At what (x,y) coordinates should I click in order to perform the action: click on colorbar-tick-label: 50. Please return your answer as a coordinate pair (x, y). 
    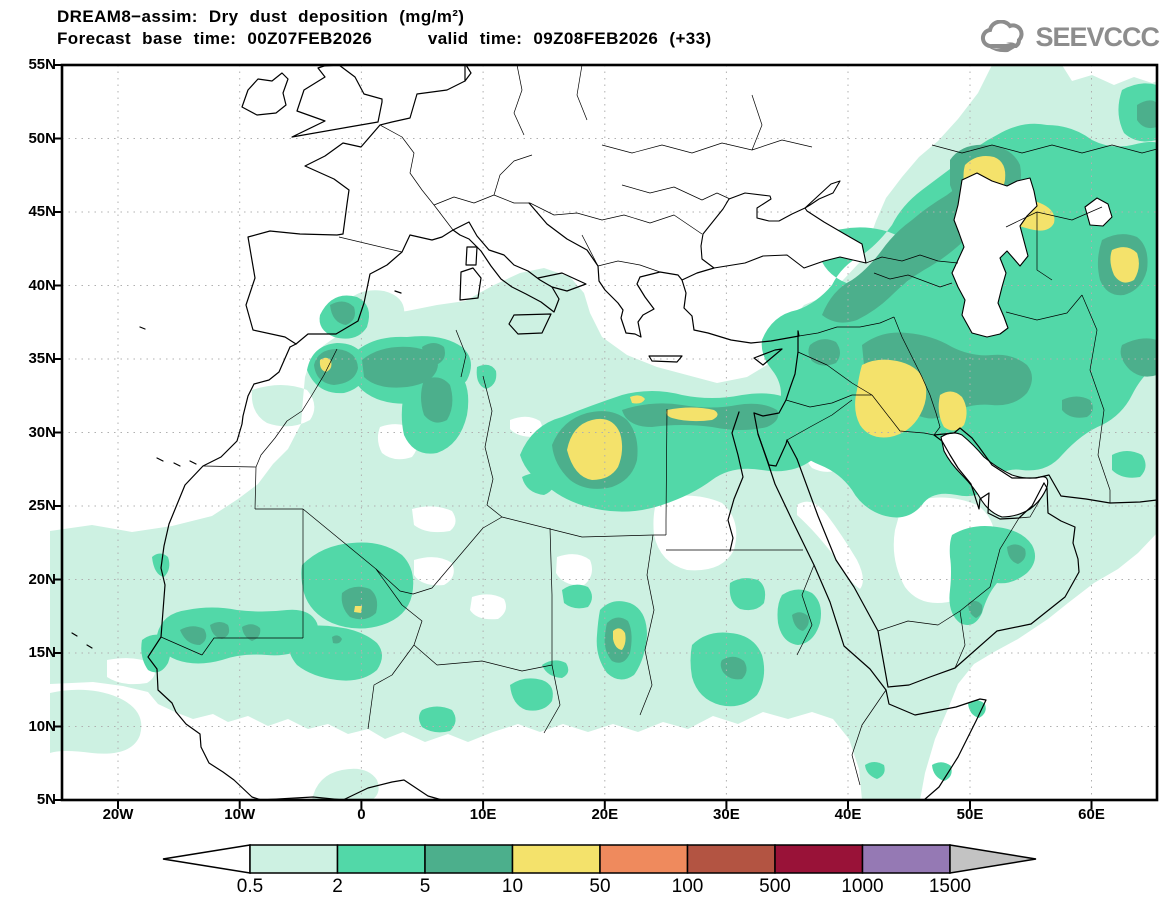
    Looking at the image, I should click on (600, 886).